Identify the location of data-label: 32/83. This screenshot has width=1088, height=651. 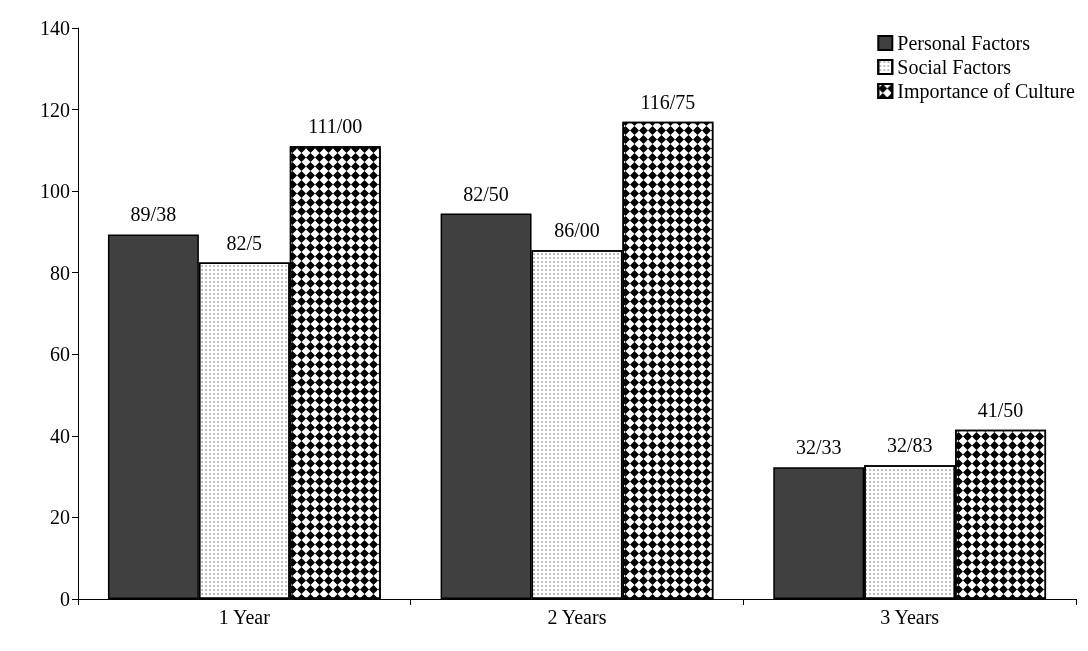
(909, 445).